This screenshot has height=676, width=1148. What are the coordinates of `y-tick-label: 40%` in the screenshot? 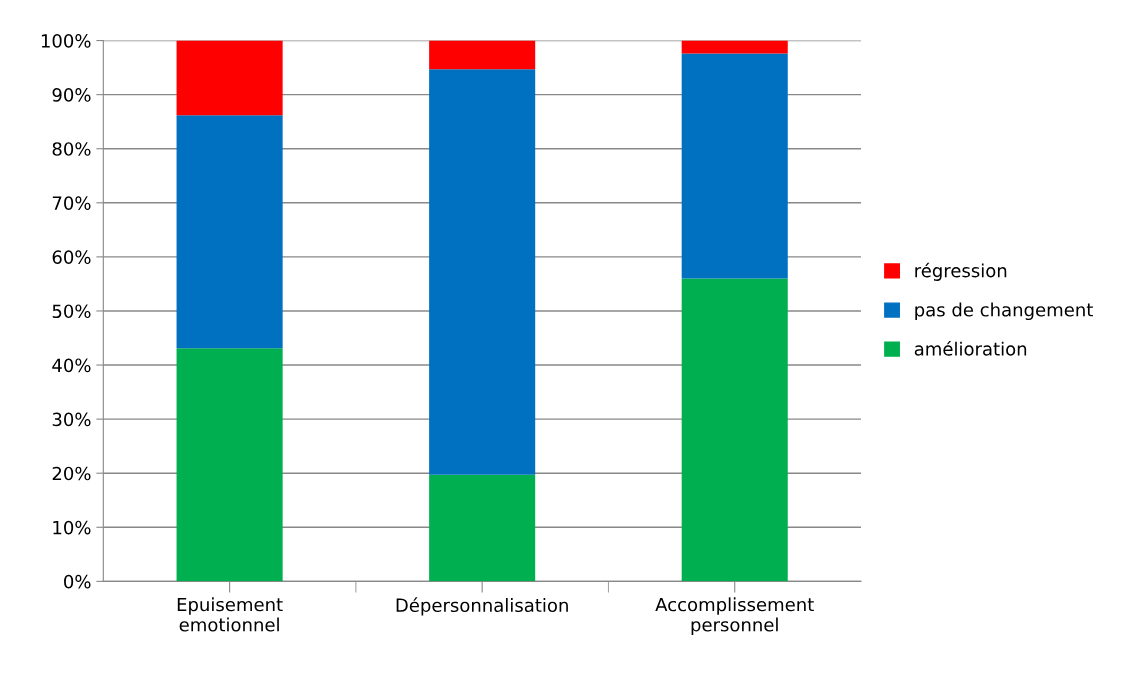 It's located at (71, 365).